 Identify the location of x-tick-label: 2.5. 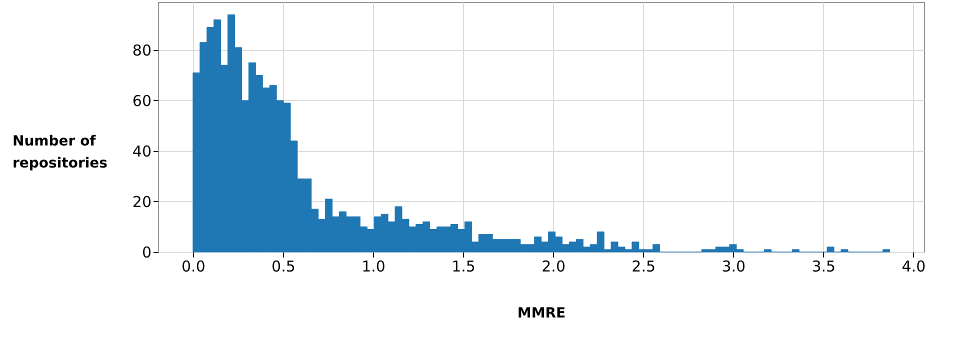
(644, 267).